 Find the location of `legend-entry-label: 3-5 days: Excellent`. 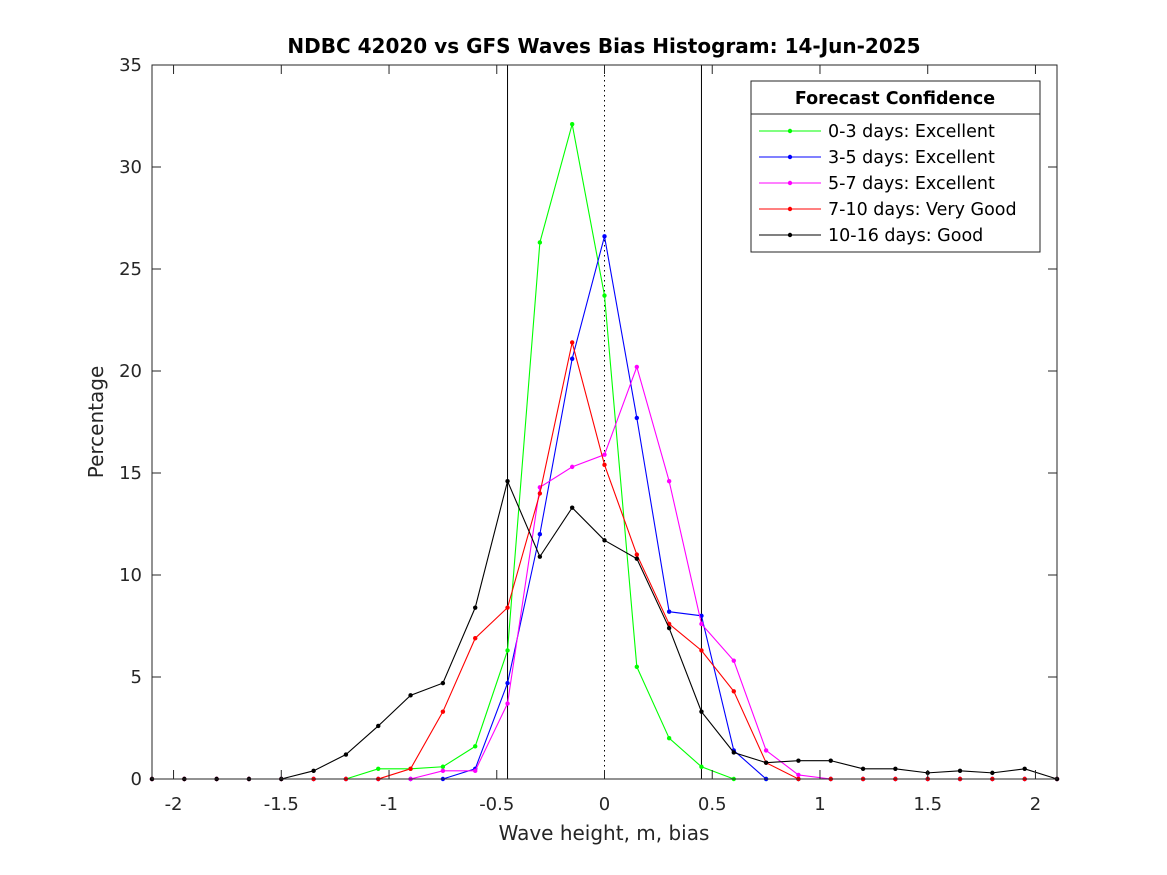

legend-entry-label: 3-5 days: Excellent is located at coordinates (911, 158).